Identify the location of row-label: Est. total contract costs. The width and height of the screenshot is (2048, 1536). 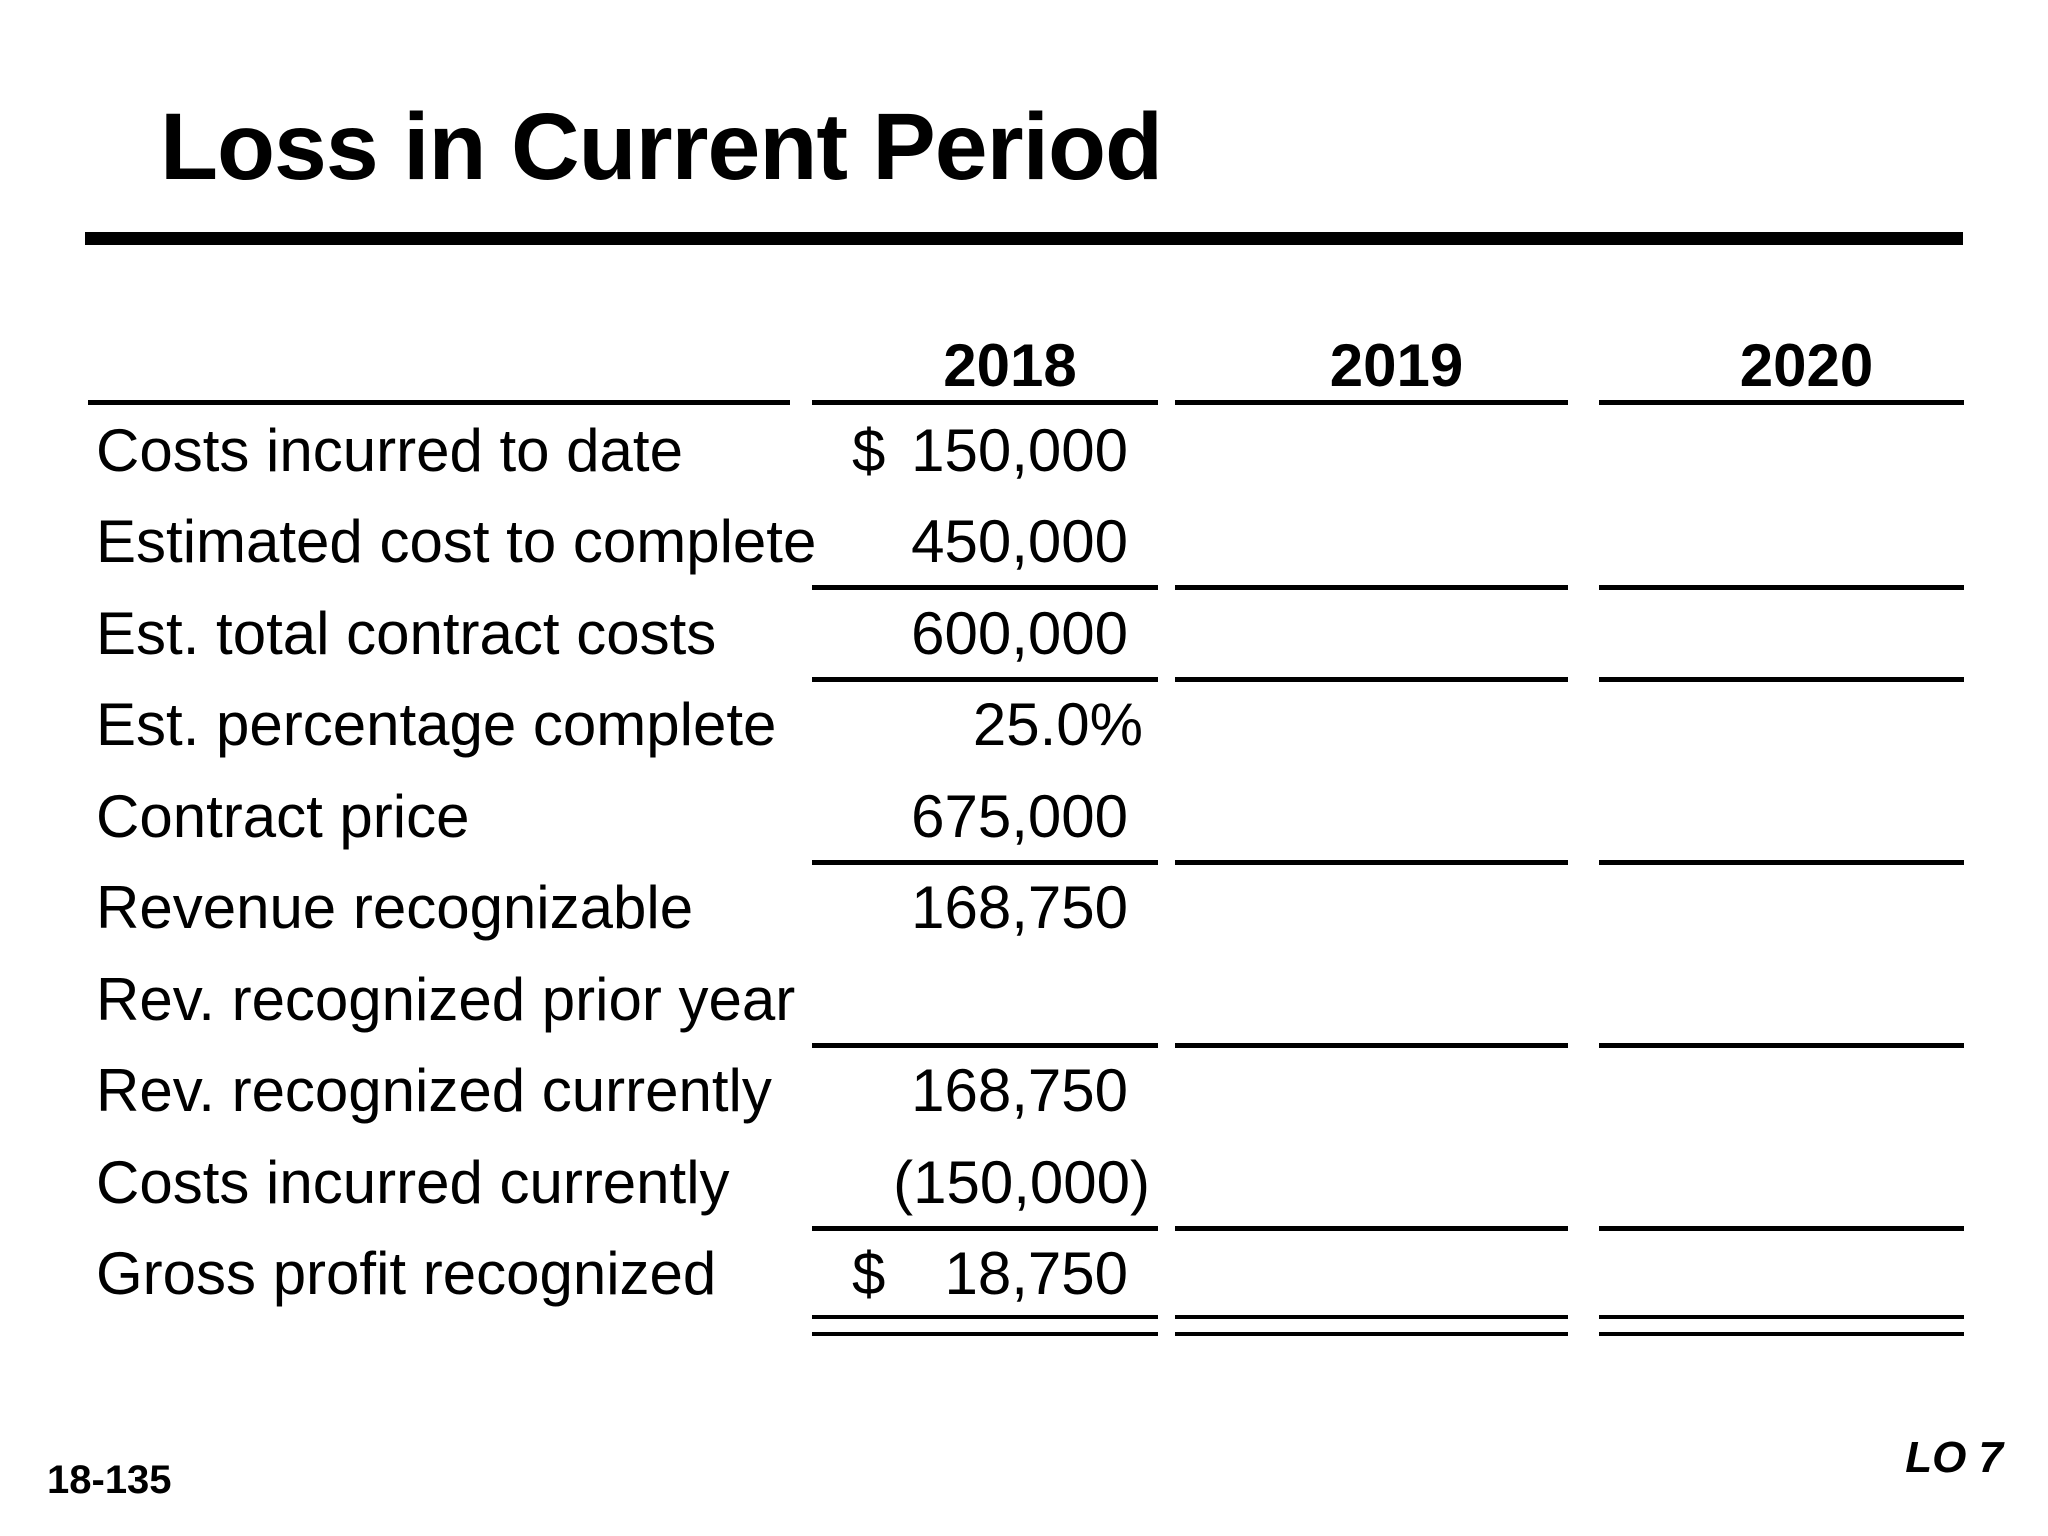
(406, 633).